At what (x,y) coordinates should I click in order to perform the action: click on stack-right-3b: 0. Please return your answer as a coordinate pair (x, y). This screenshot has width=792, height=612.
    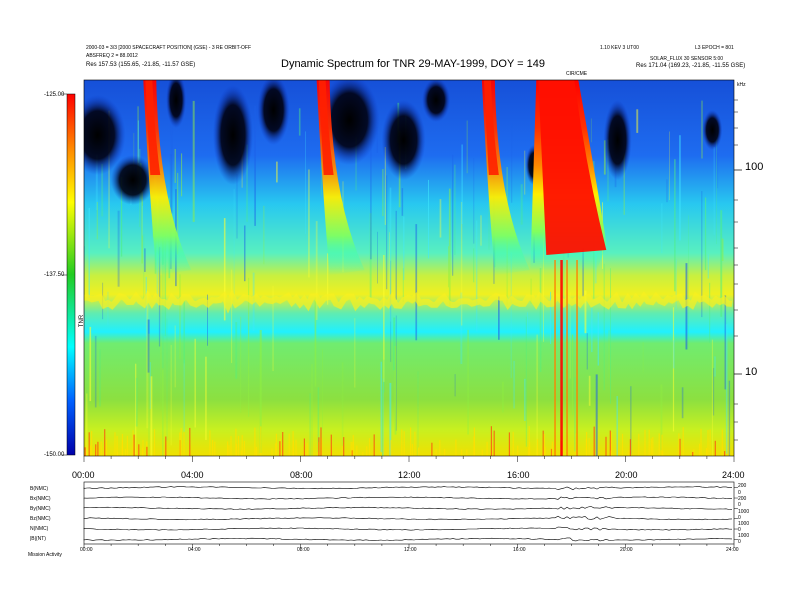
    Looking at the image, I should click on (739, 530).